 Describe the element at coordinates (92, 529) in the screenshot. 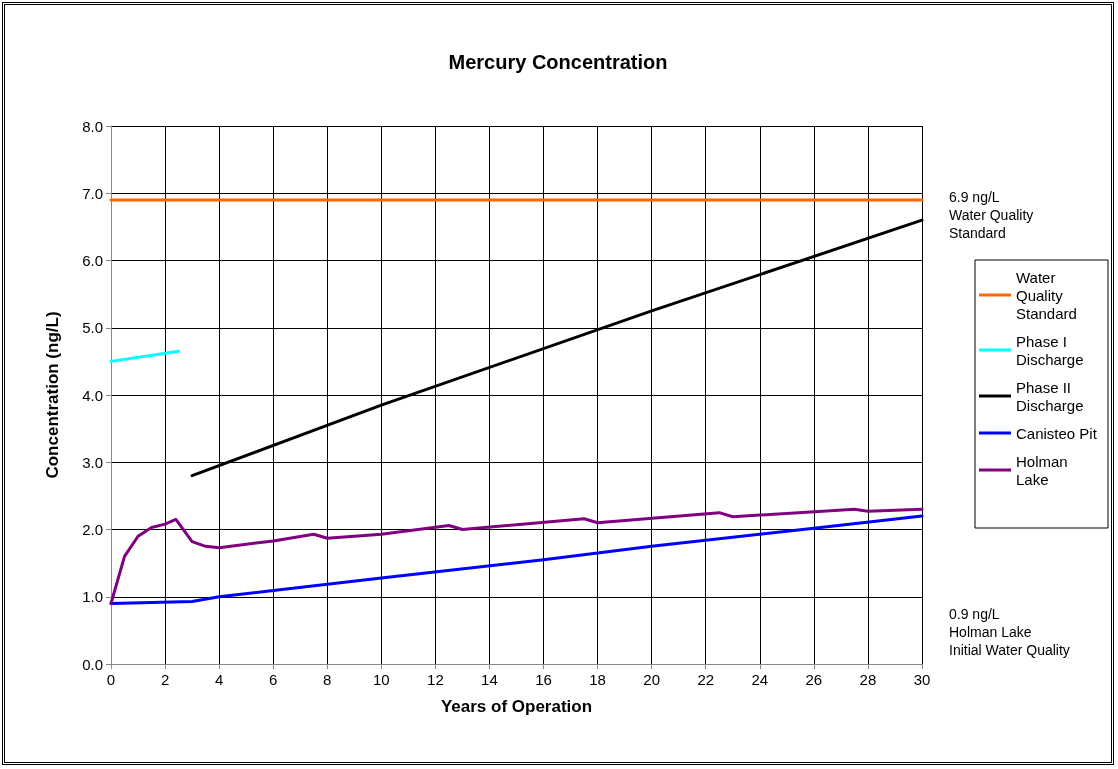

I see `y-tick-label: 2.0` at that location.